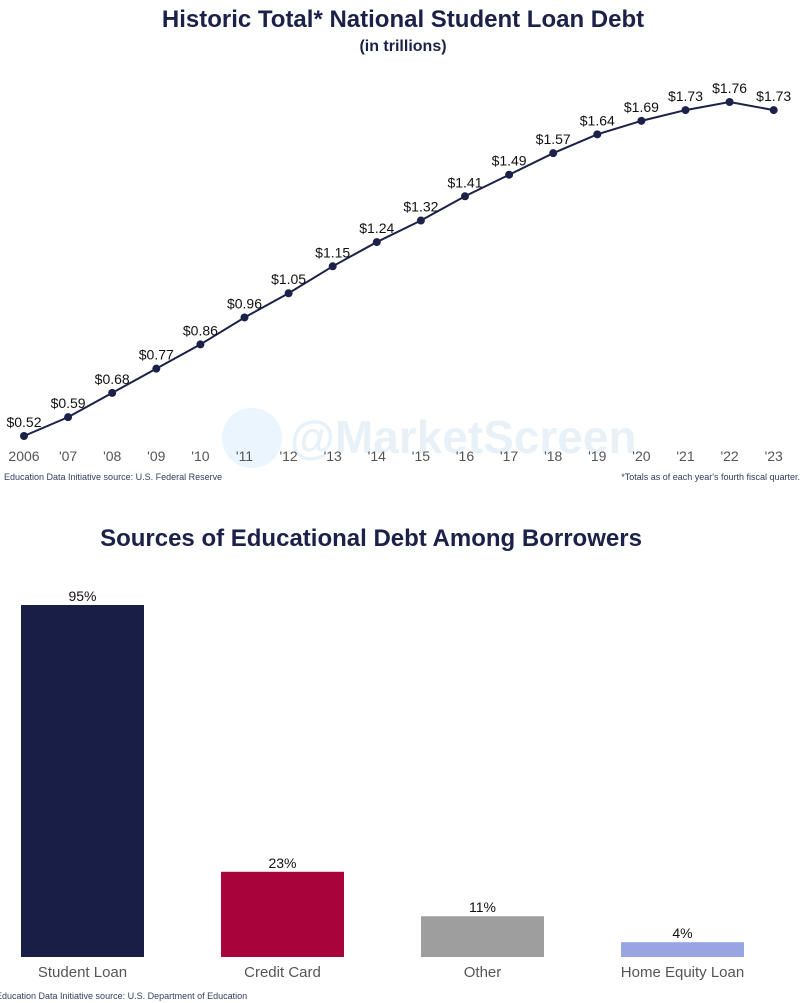 This screenshot has height=1003, width=806. I want to click on data-label: $1.57, so click(553, 139).